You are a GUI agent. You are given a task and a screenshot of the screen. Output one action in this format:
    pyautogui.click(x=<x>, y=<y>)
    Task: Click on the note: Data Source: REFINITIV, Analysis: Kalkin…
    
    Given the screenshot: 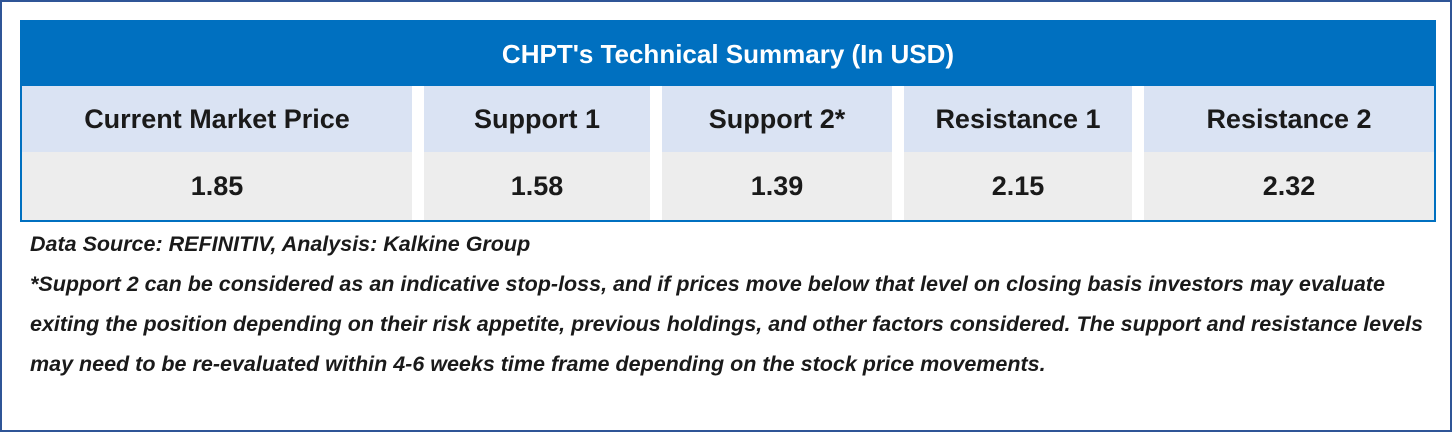 What is the action you would take?
    pyautogui.click(x=280, y=244)
    